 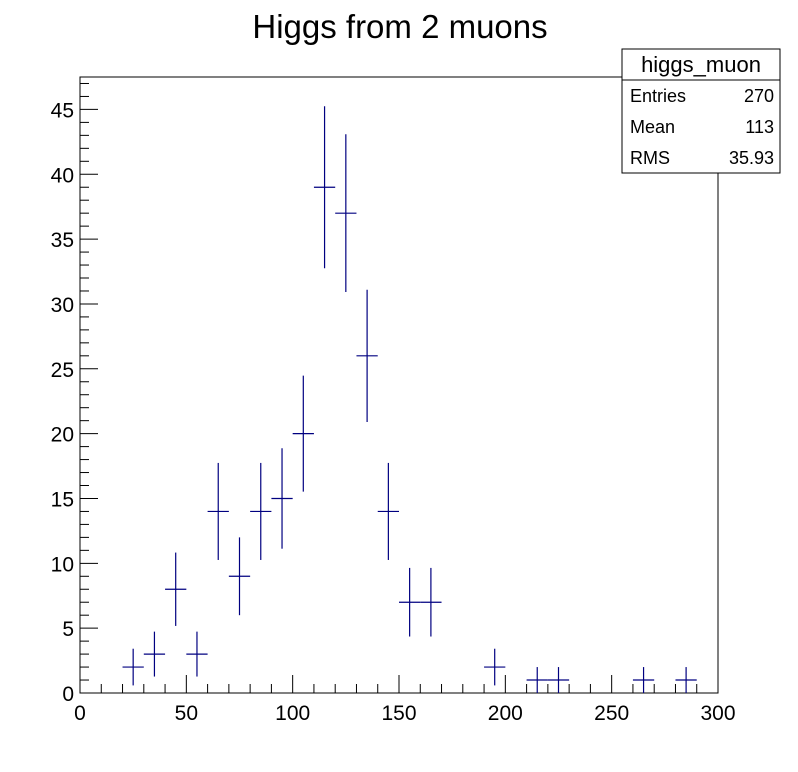 I want to click on stats-box: higgs_muon Entries 270 Mean 113 RMS 35.93, so click(x=701, y=111).